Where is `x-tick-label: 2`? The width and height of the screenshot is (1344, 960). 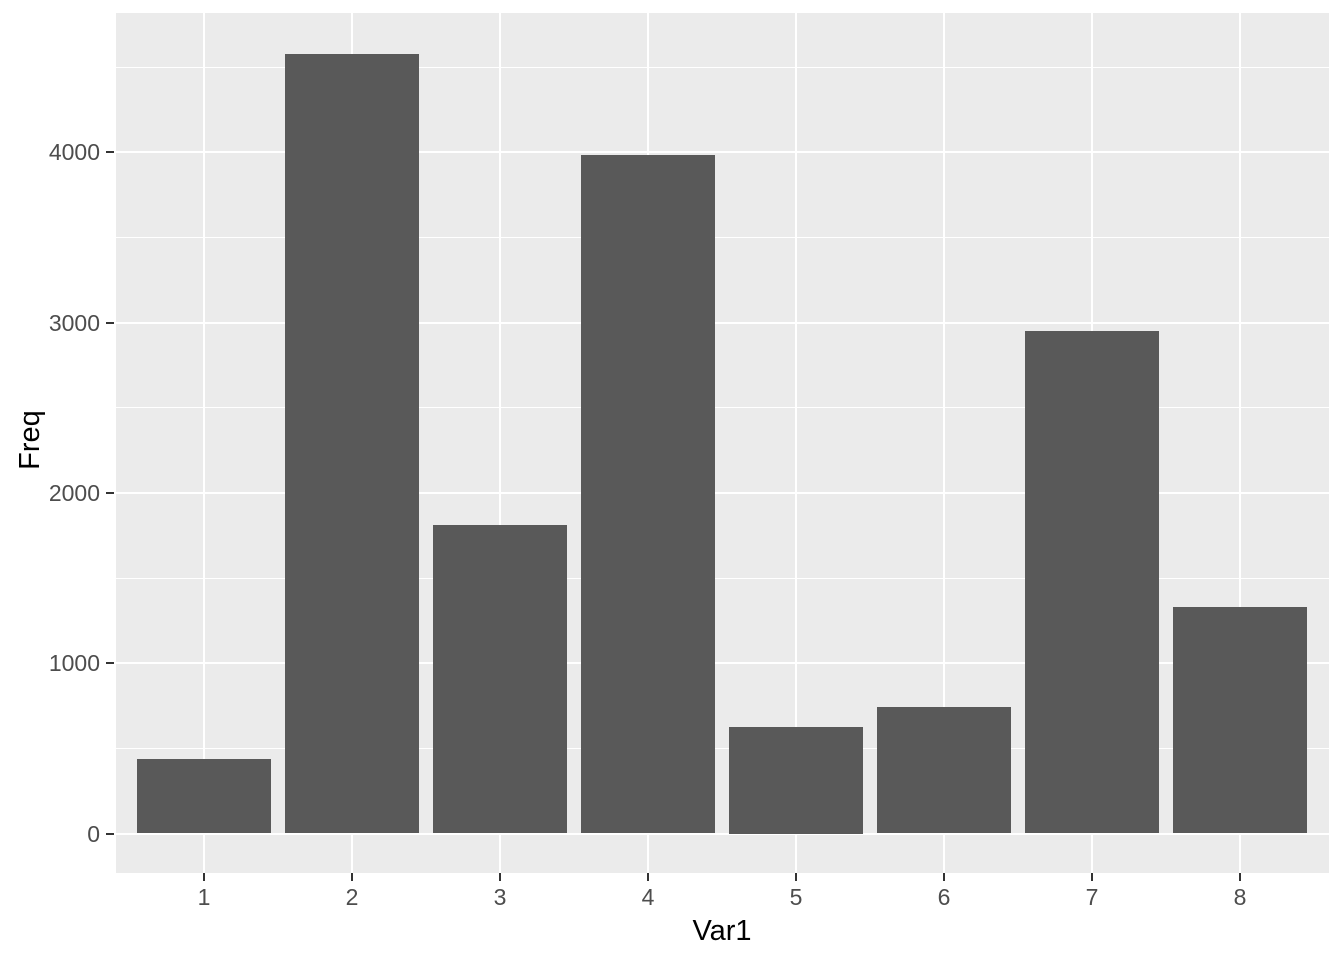
x-tick-label: 2 is located at coordinates (352, 897).